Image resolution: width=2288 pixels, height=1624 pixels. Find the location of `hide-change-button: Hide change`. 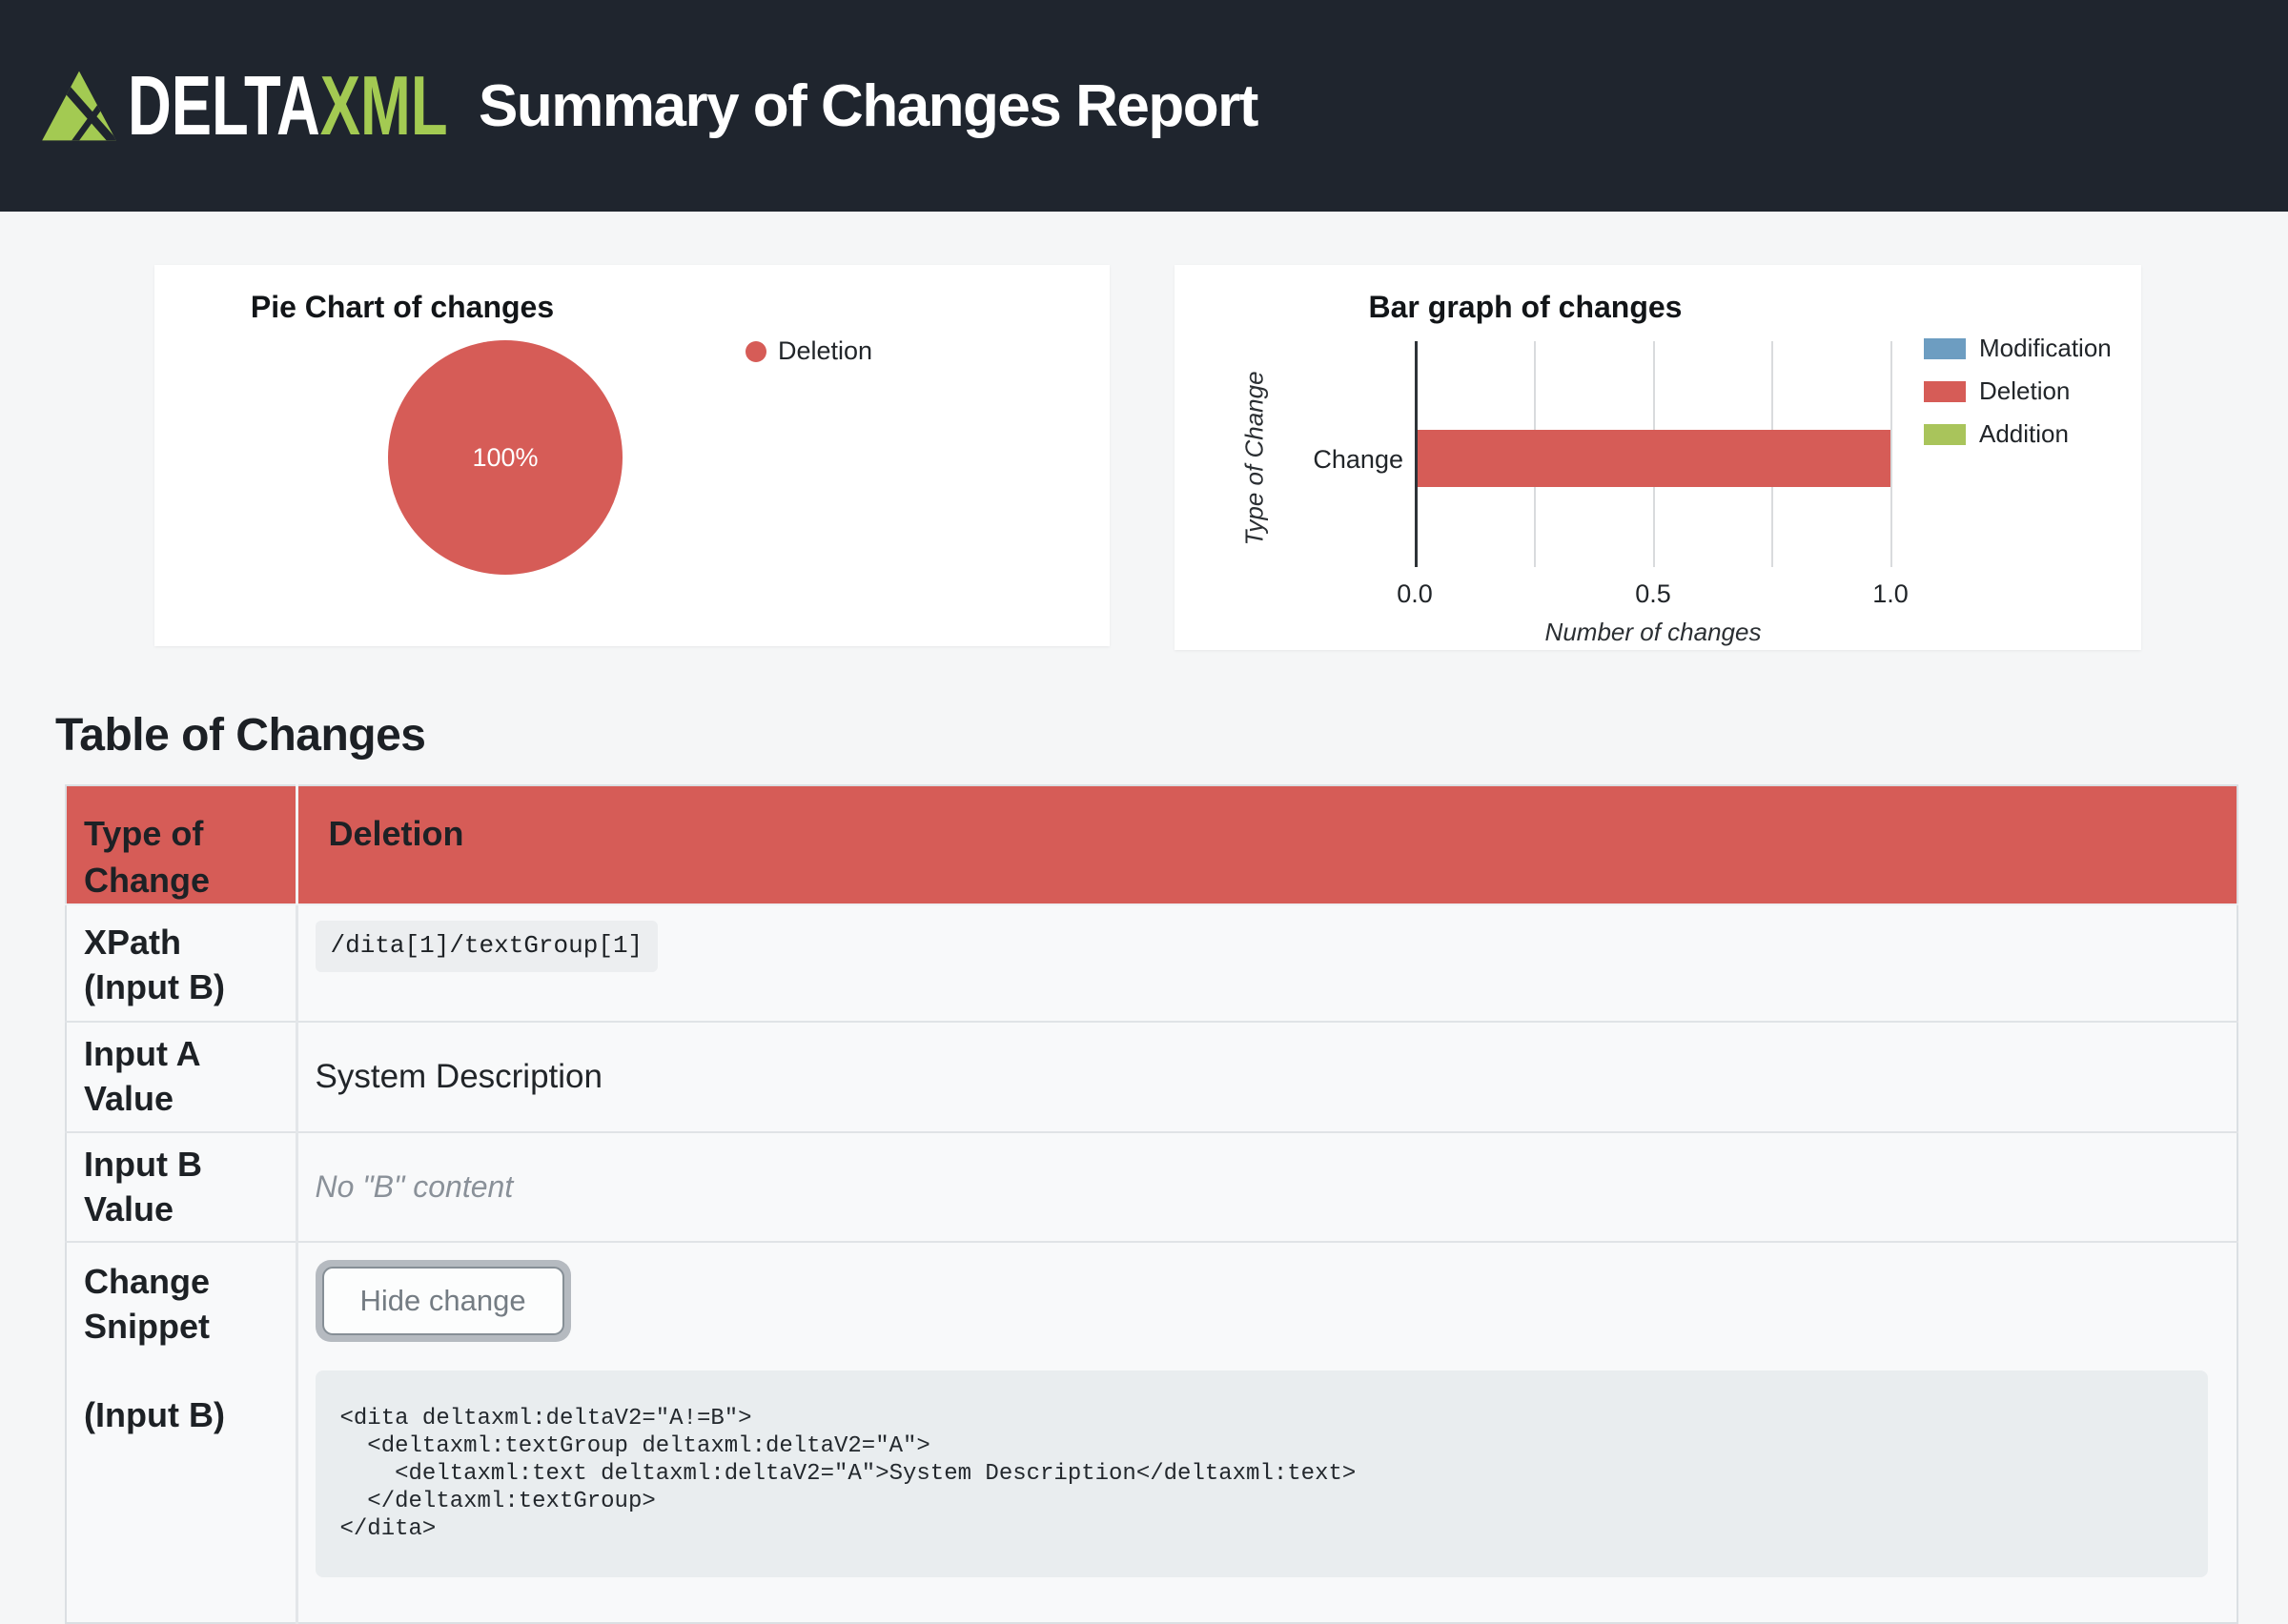

hide-change-button: Hide change is located at coordinates (442, 1301).